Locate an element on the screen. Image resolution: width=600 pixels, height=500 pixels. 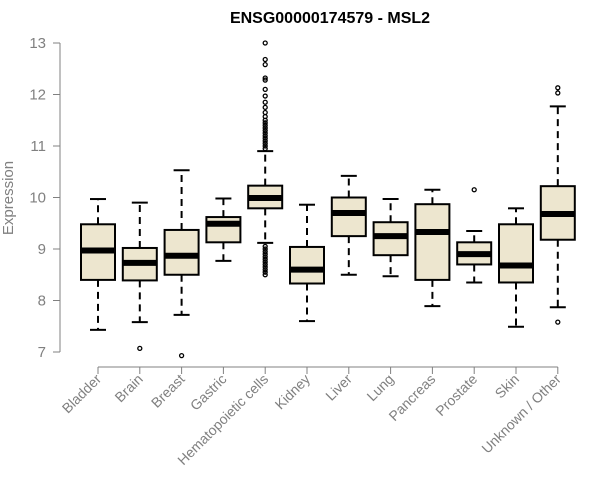
category-label: Prostate is located at coordinates (456, 395).